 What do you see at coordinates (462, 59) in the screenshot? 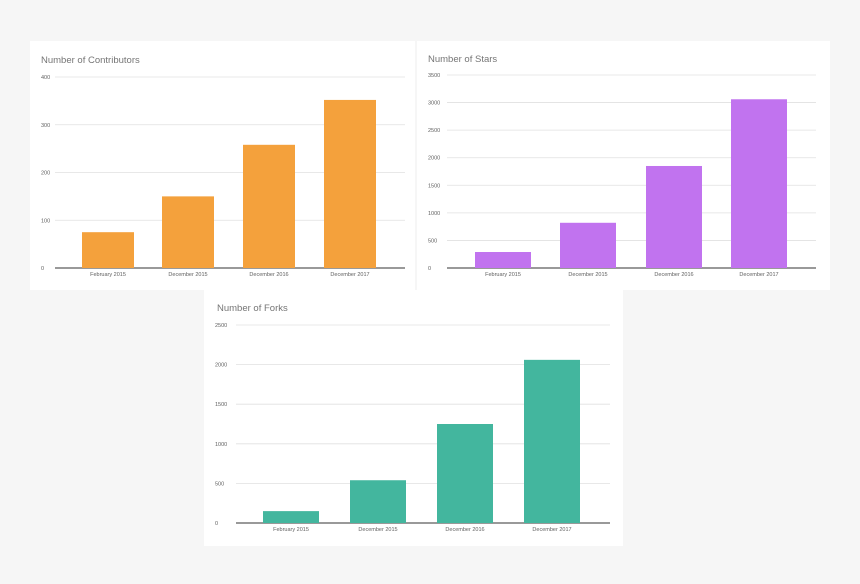
I see `chart-title: Number of Stars` at bounding box center [462, 59].